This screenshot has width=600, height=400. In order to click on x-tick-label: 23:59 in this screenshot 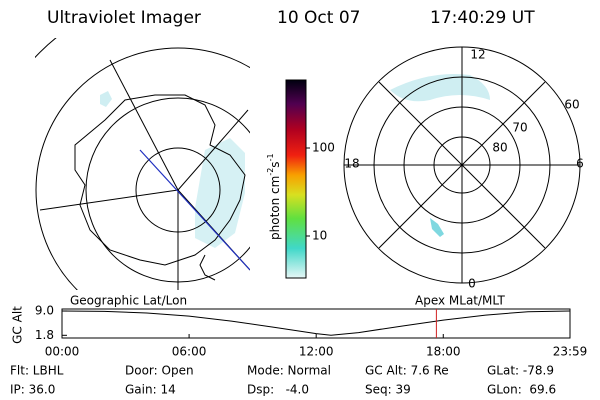, I will do `click(570, 352)`.